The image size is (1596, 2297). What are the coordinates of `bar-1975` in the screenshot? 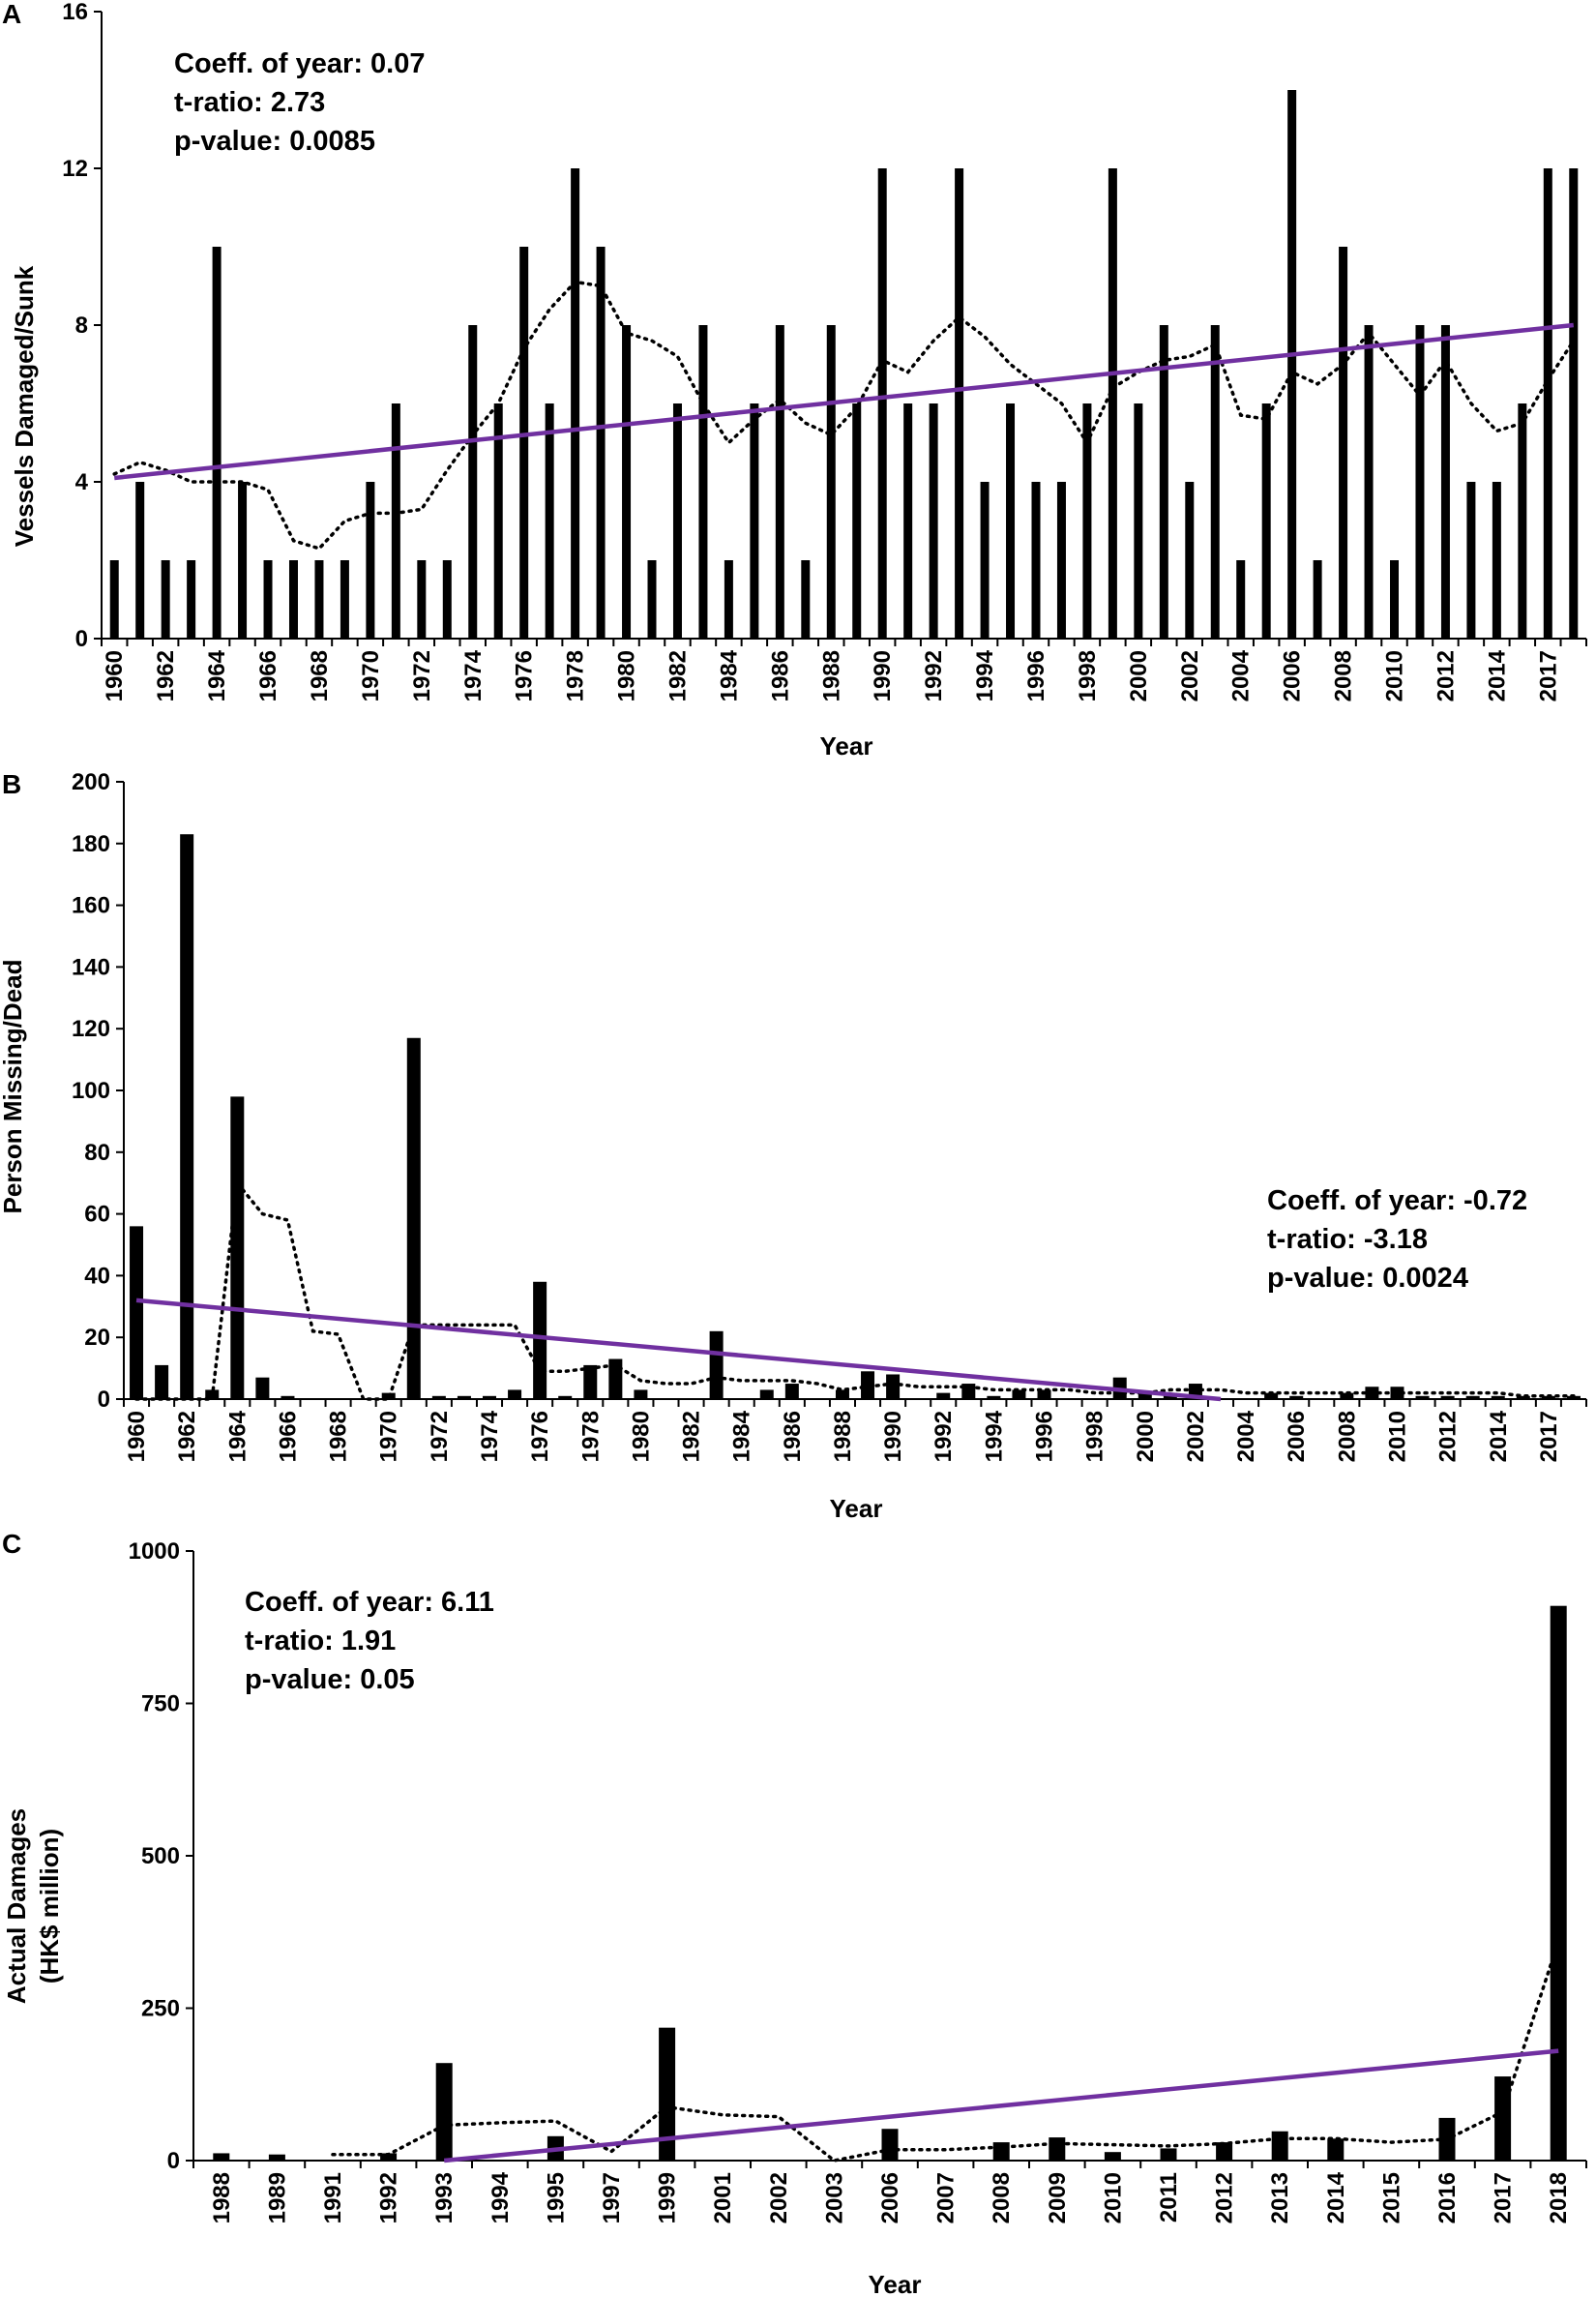 It's located at (498, 521).